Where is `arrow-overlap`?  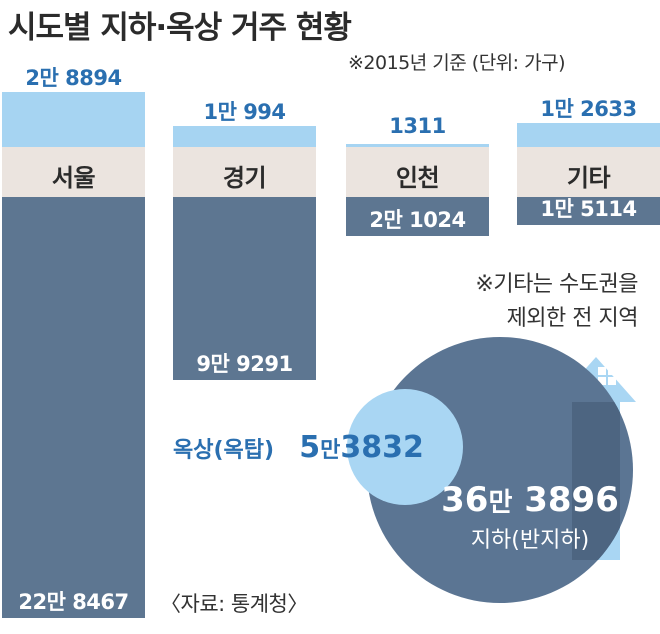 arrow-overlap is located at coordinates (596, 481).